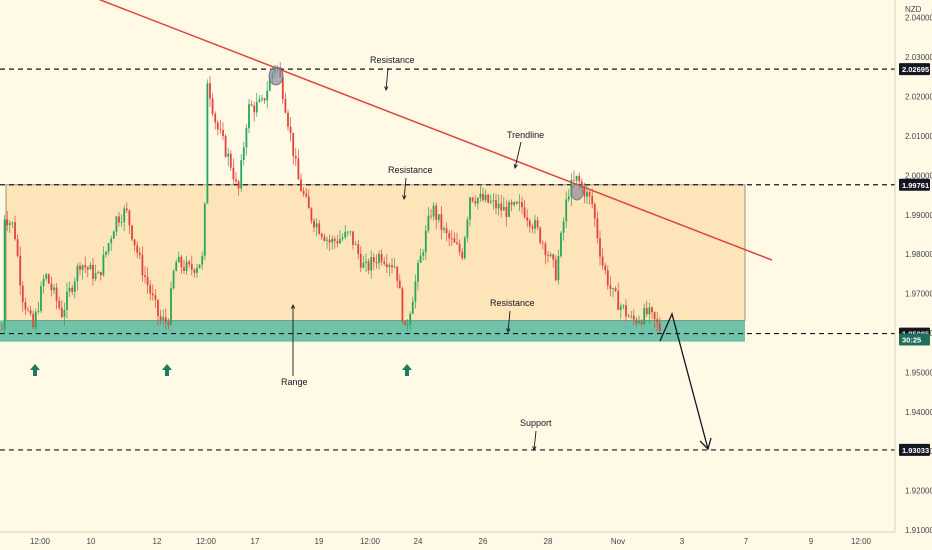 This screenshot has width=932, height=550. I want to click on time-axis: 12:00 10 12 12:00 17 19 12:00 24 26 28 Nov 3 7 9 12:00, so click(447, 538).